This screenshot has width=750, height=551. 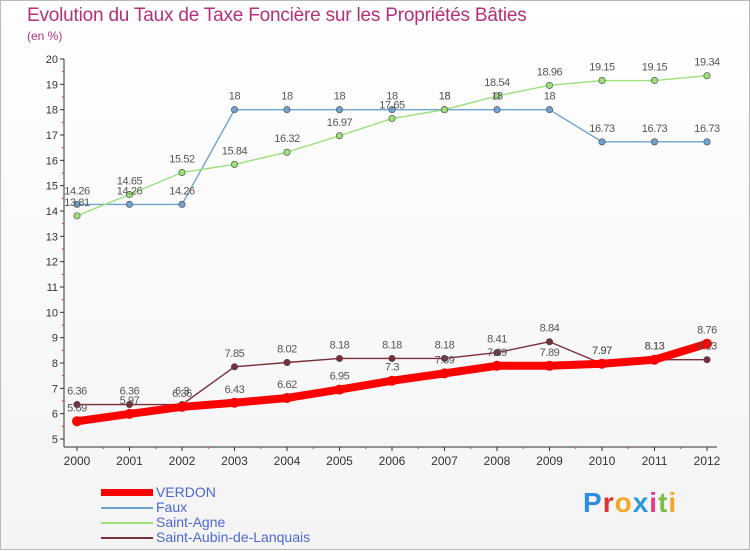 What do you see at coordinates (234, 461) in the screenshot?
I see `x-tick-label: 2003` at bounding box center [234, 461].